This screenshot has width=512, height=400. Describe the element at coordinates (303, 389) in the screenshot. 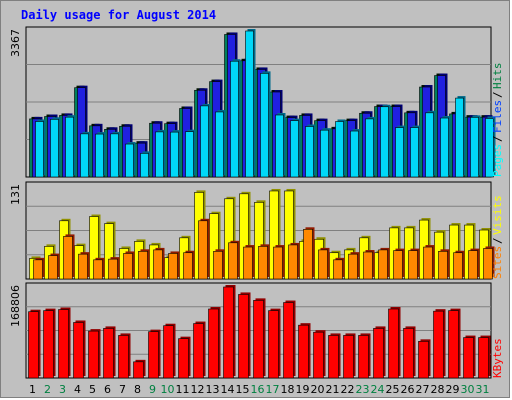

I see `x-tick-label-day-19: 19` at that location.